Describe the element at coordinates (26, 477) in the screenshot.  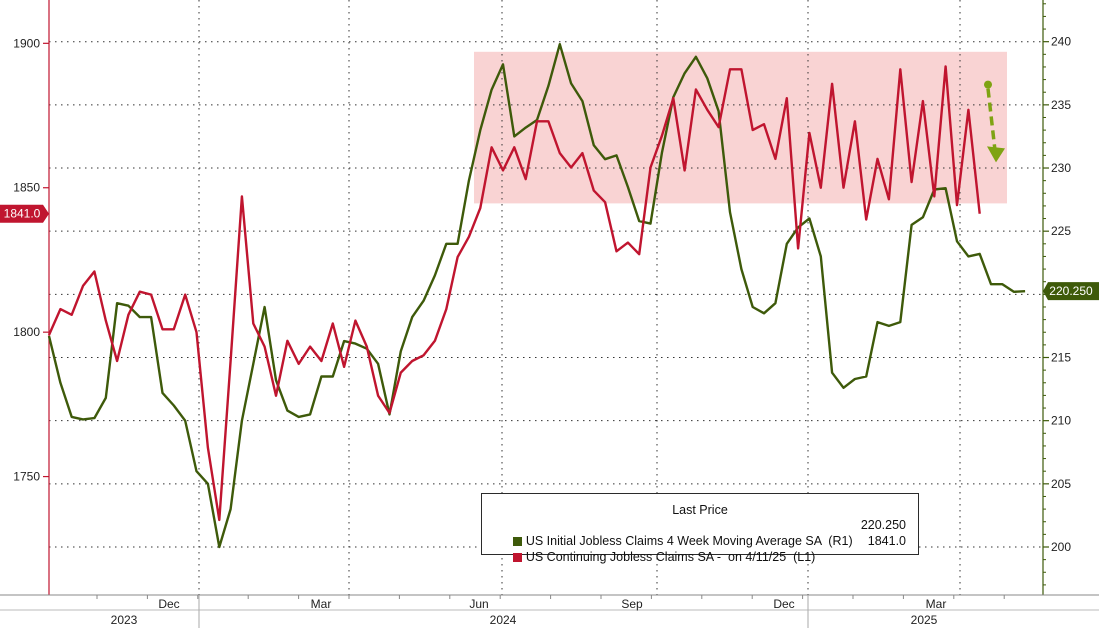
I see `left-axis-tick-label: 1750` at that location.